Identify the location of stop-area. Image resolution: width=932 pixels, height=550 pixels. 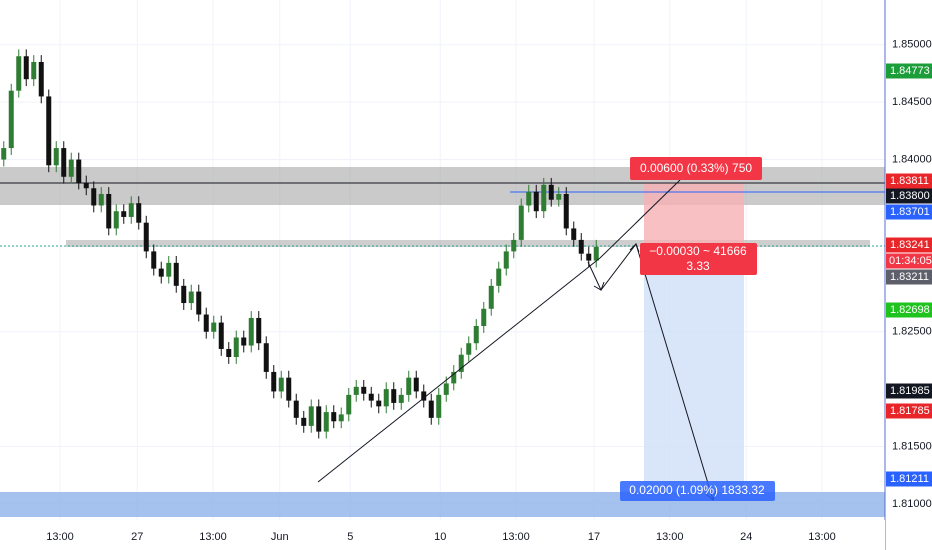
(694, 213).